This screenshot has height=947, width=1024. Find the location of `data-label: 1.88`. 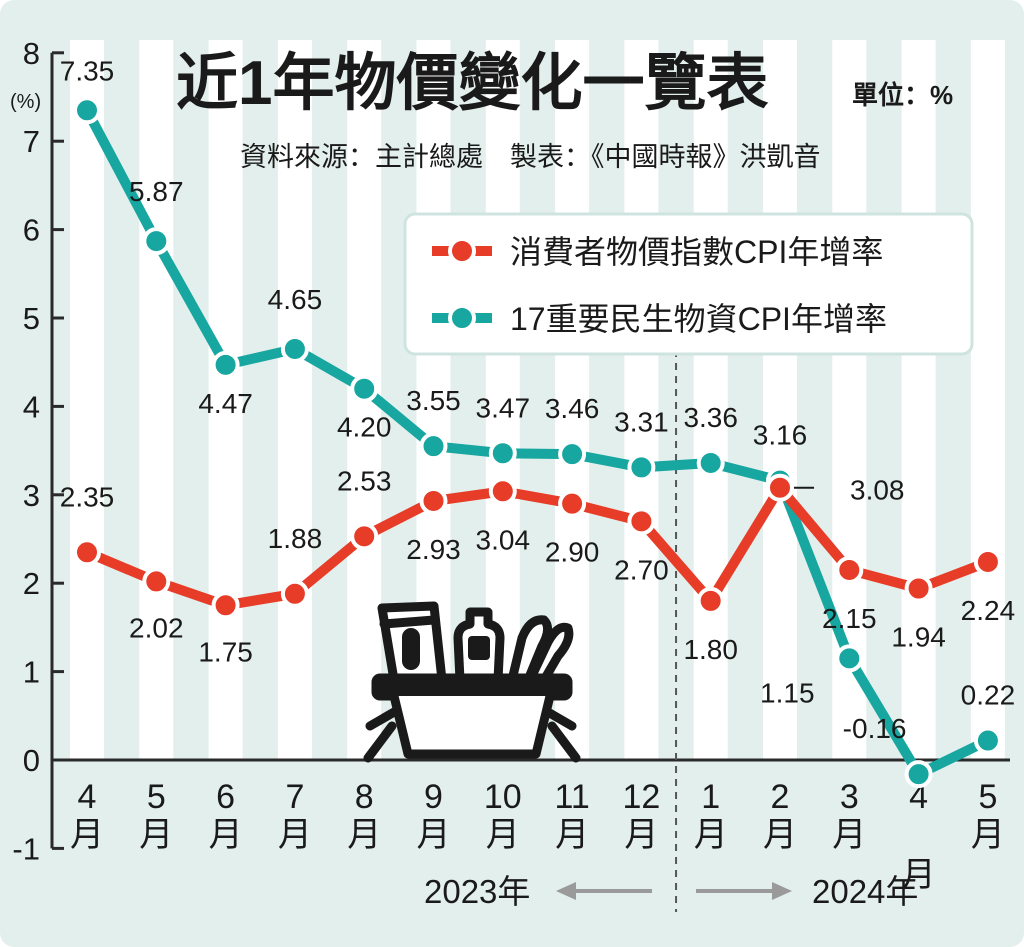

data-label: 1.88 is located at coordinates (295, 538).